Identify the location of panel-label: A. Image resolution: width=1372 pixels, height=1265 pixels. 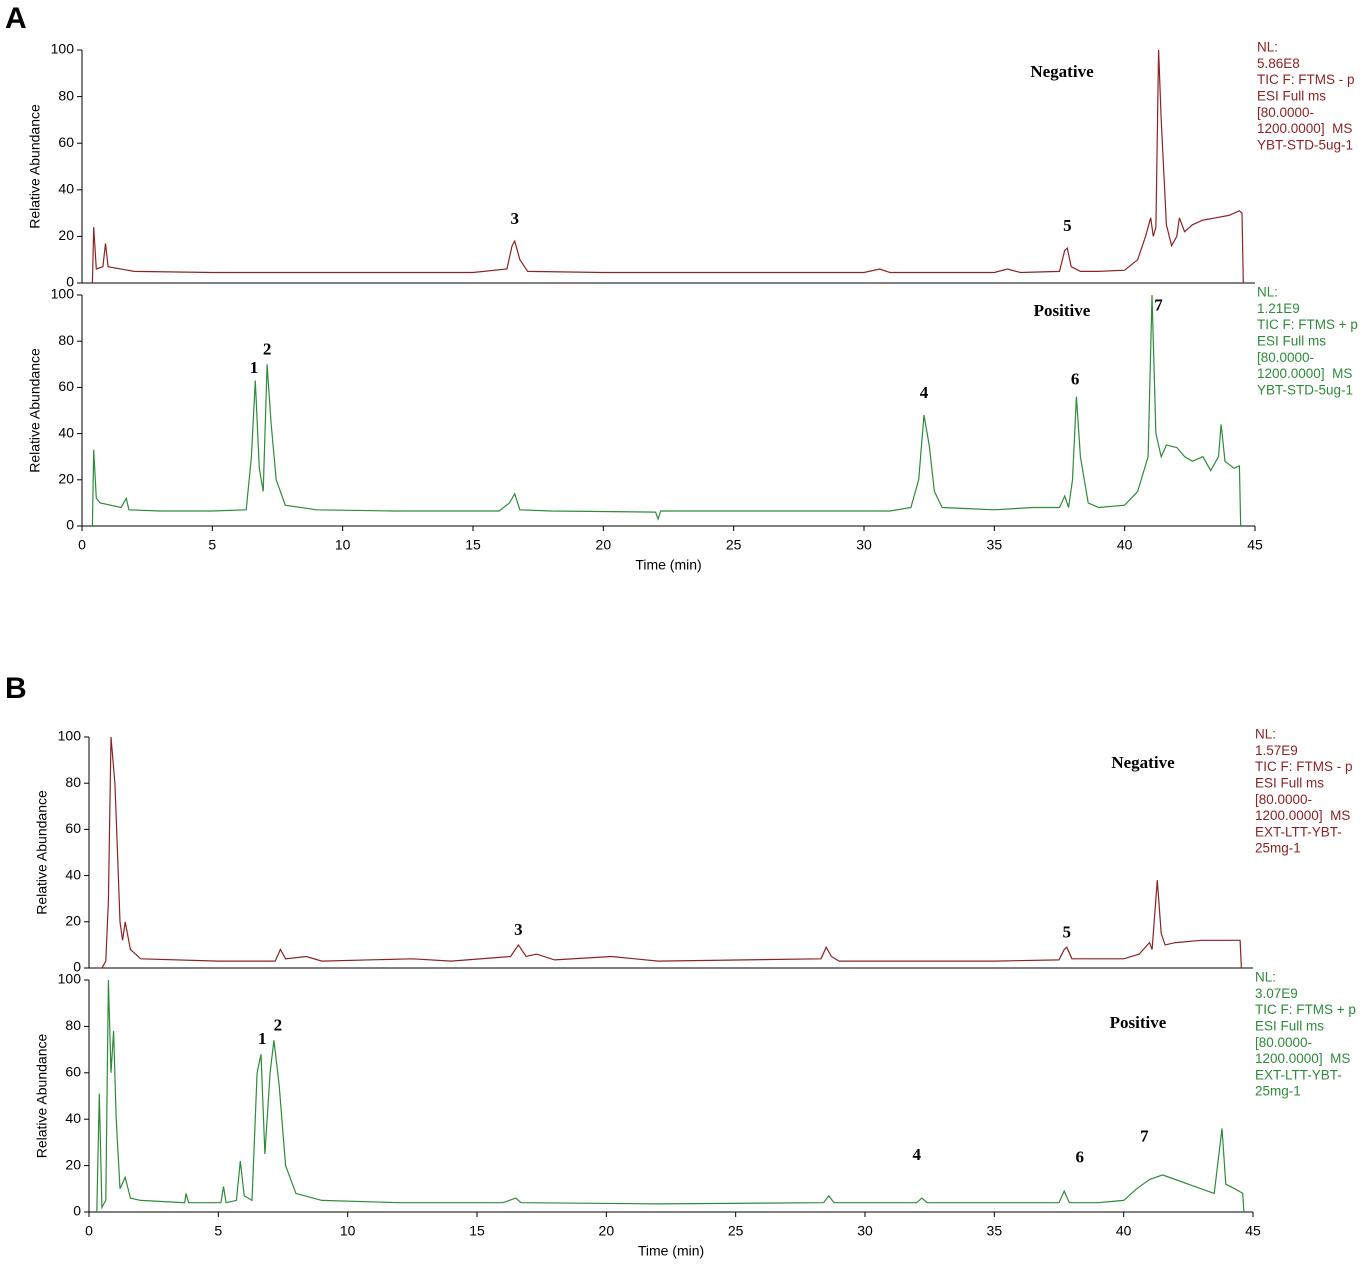
(16, 18).